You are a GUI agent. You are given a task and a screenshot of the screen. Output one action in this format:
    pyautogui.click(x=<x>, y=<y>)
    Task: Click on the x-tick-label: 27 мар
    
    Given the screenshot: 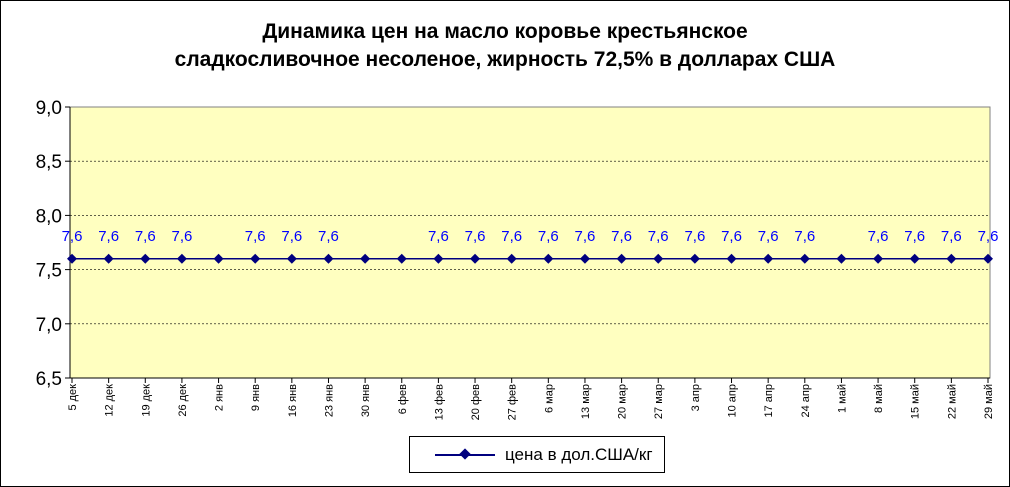 What is the action you would take?
    pyautogui.click(x=659, y=401)
    